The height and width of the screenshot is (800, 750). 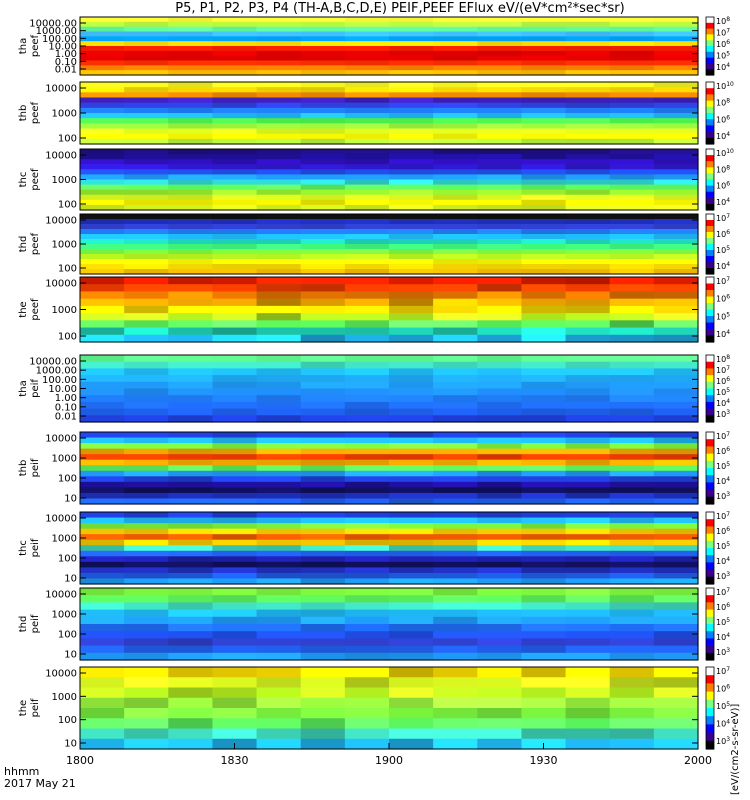 What do you see at coordinates (70, 744) in the screenshot?
I see `y-tick-label: 10` at bounding box center [70, 744].